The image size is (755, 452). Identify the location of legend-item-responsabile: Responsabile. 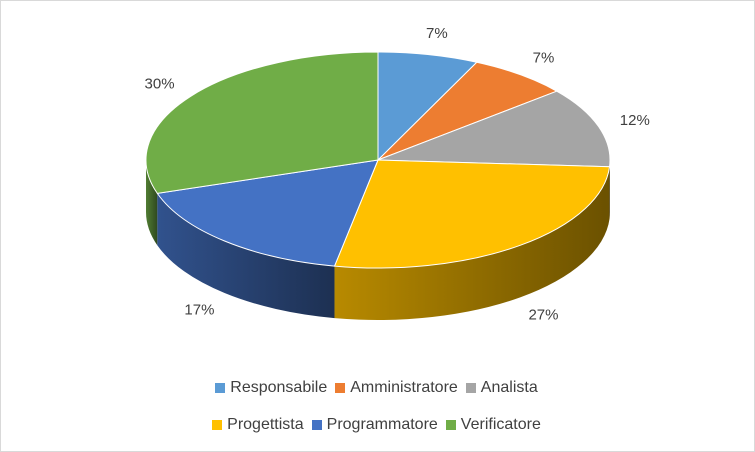
(271, 388).